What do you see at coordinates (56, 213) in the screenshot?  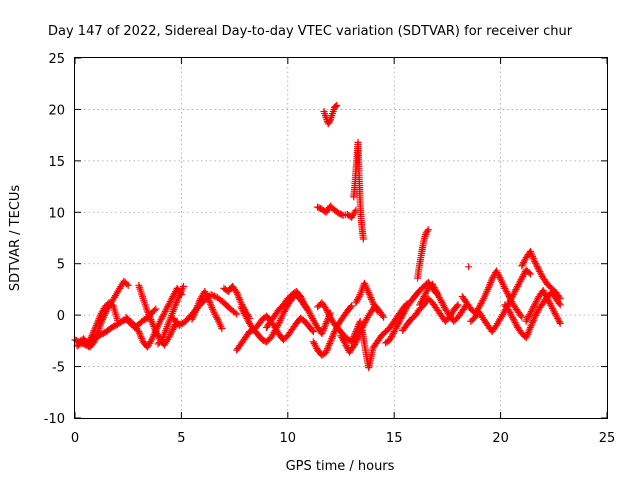 I see `y-tick-label: 10` at bounding box center [56, 213].